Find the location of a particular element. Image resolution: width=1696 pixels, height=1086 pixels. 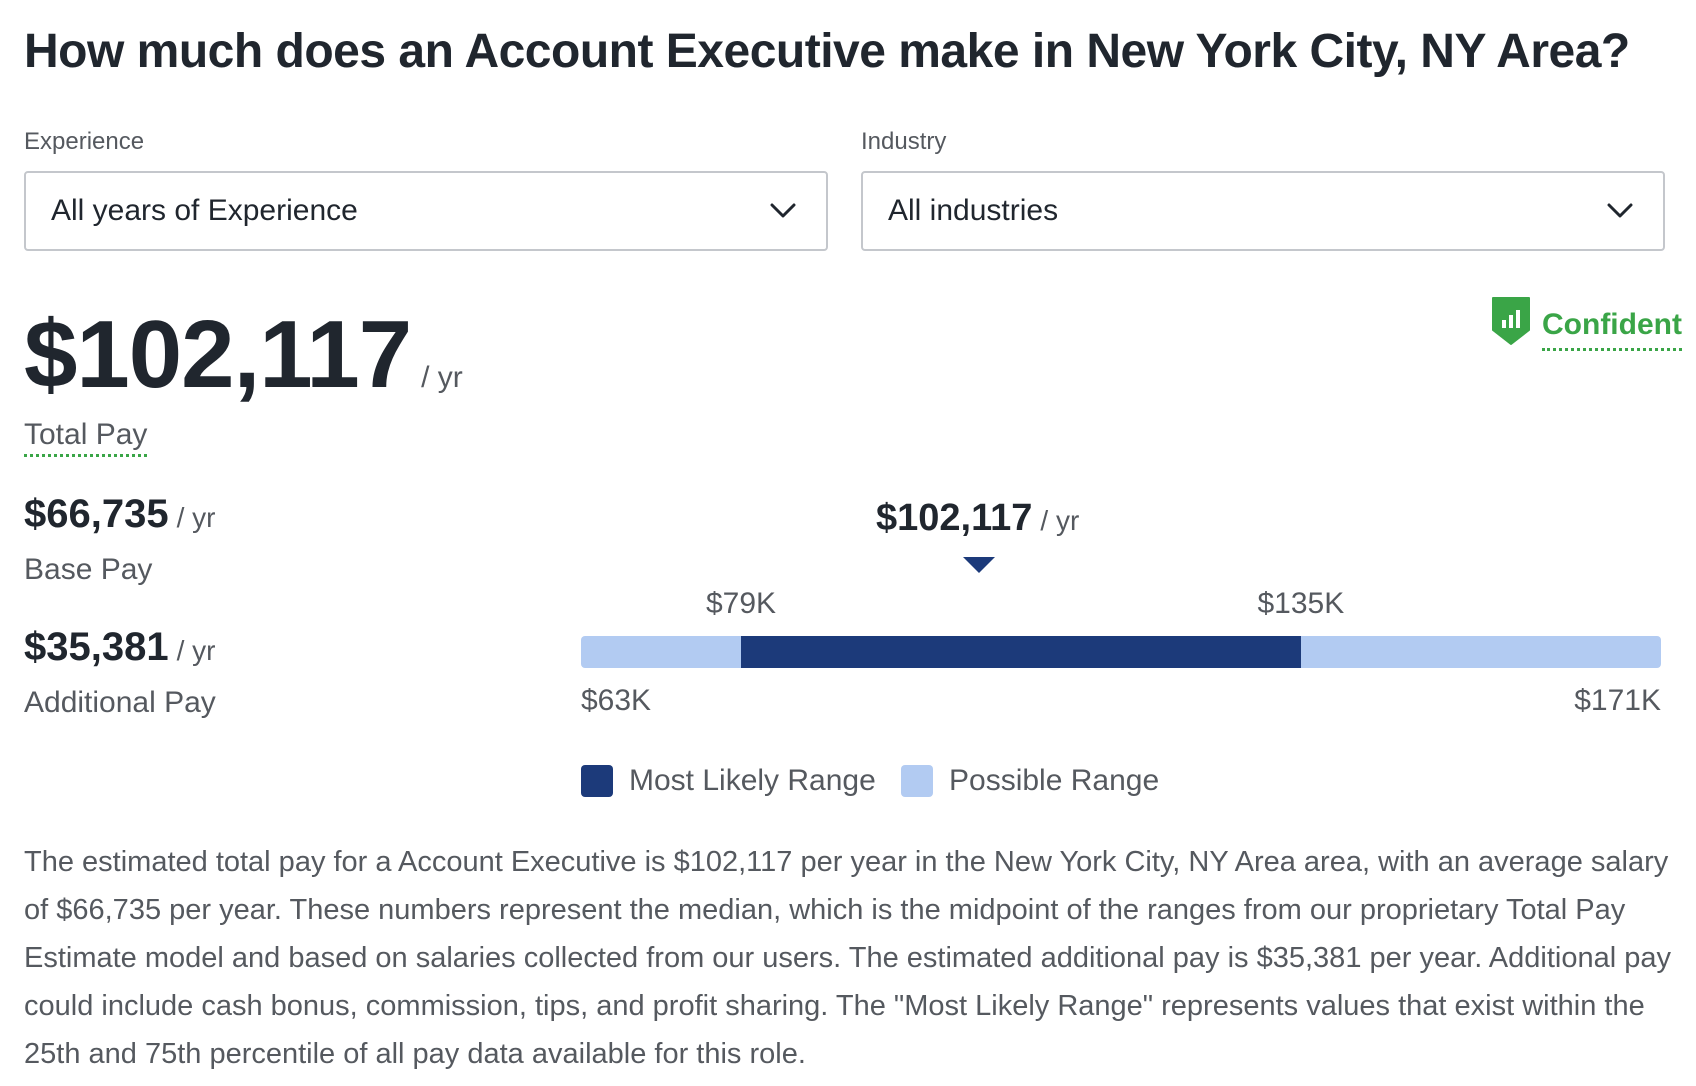

base-pay-label: Base Pay is located at coordinates (88, 569).